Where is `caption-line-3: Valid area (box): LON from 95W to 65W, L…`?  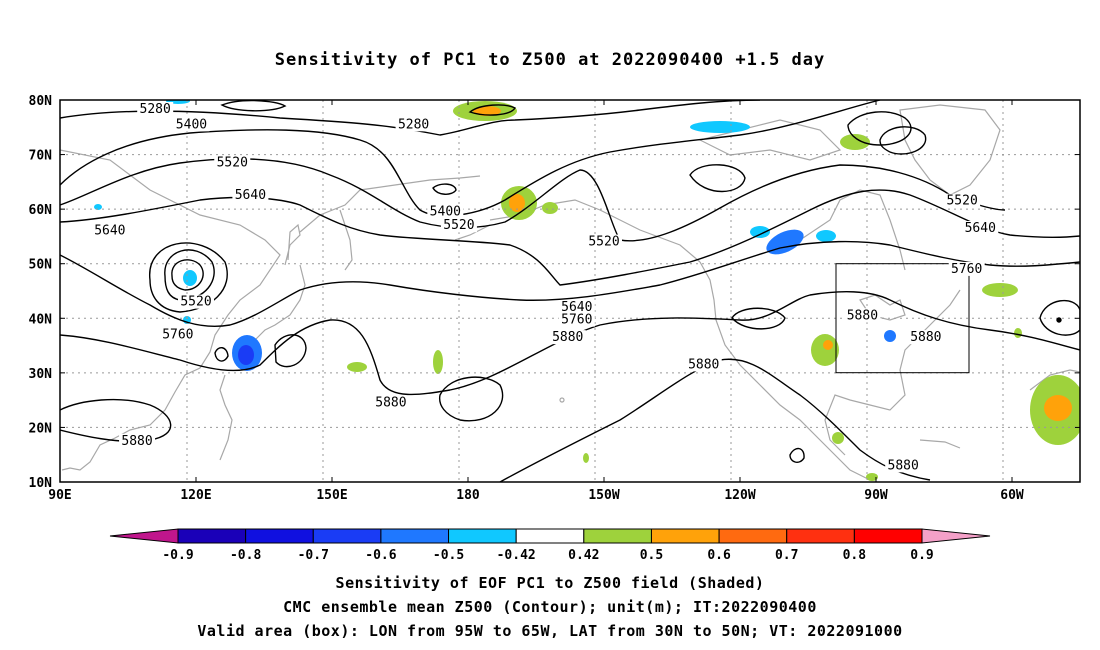
caption-line-3: Valid area (box): LON from 95W to 65W, L… is located at coordinates (550, 631).